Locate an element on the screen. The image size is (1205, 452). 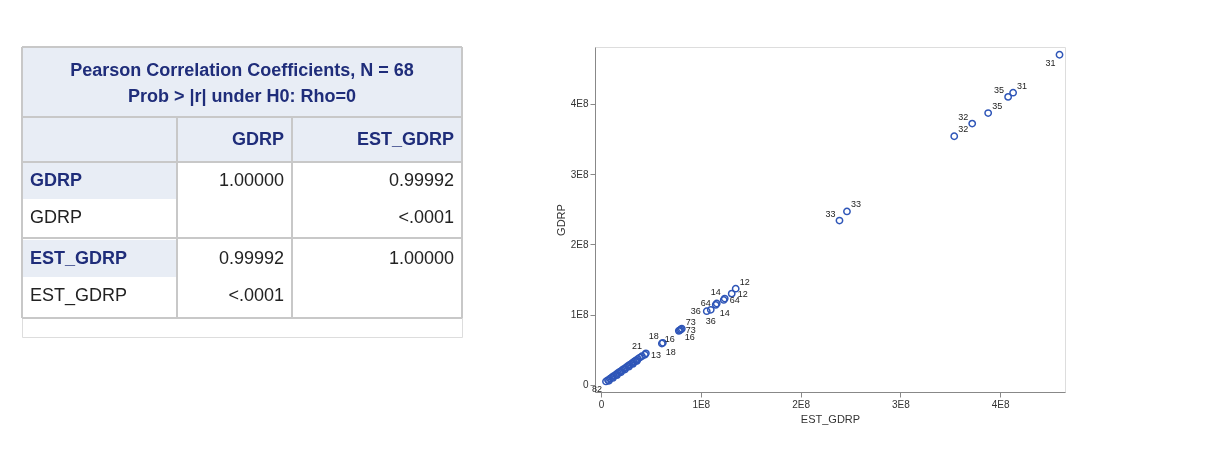
y-tick-label: 1E8 is located at coordinates (579, 315).